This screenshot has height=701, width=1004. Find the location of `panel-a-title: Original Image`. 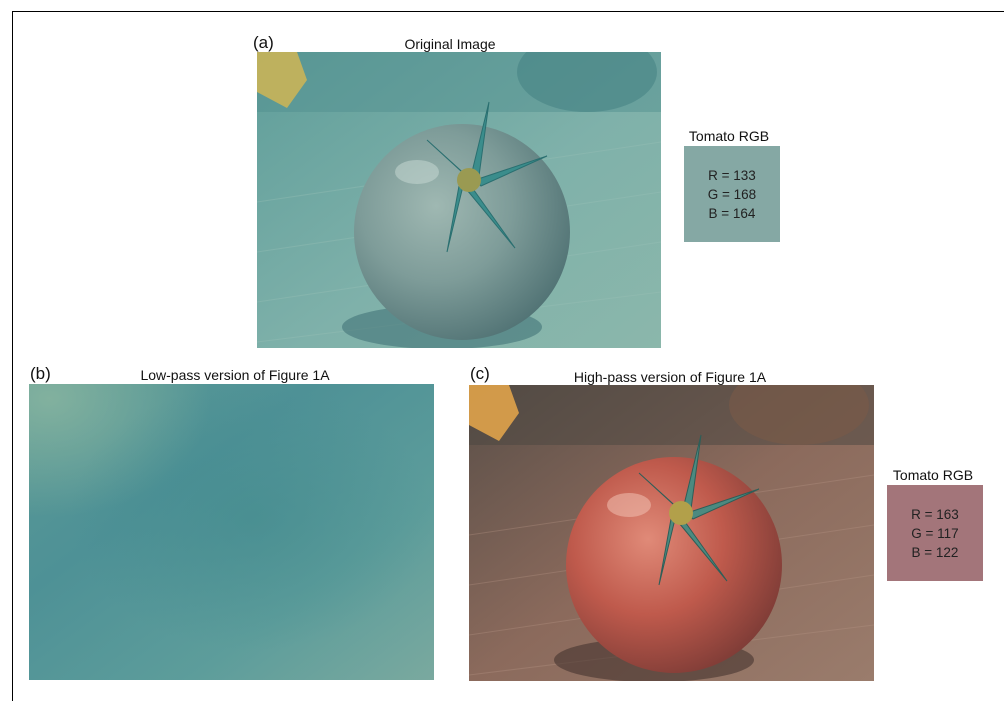

panel-a-title: Original Image is located at coordinates (450, 44).